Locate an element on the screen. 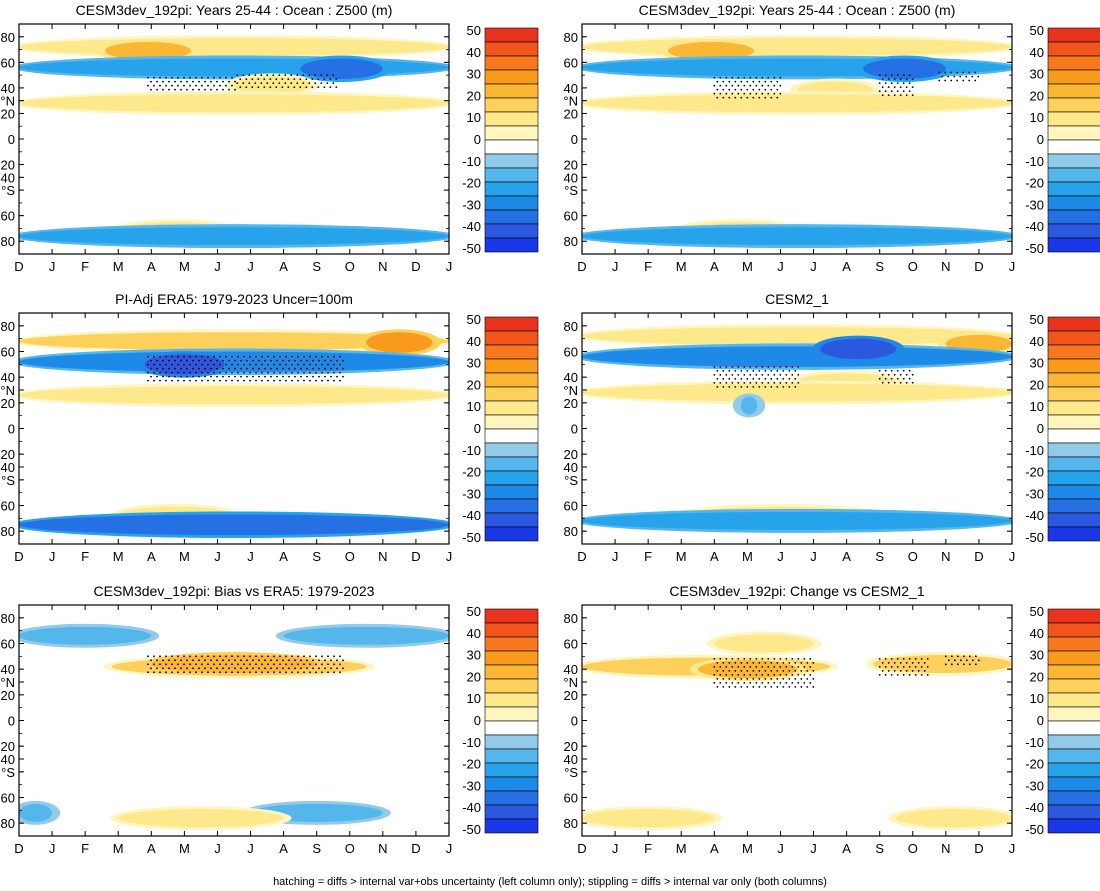 This screenshot has height=891, width=1100. y-tick-label: 80 is located at coordinates (8, 37).